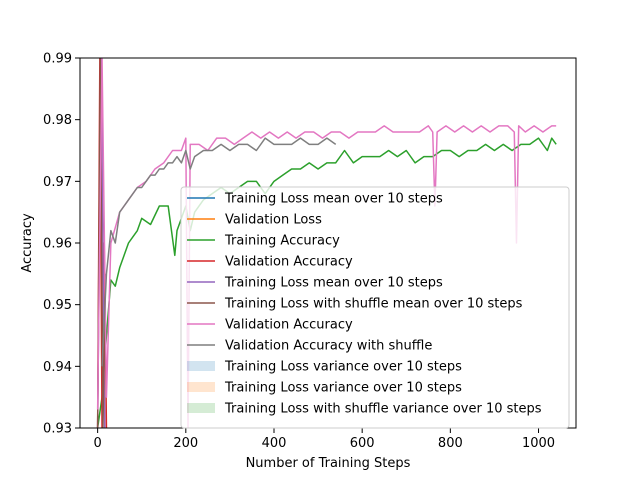 Image resolution: width=640 pixels, height=480 pixels. Describe the element at coordinates (450, 443) in the screenshot. I see `x-tick-label: 800` at that location.